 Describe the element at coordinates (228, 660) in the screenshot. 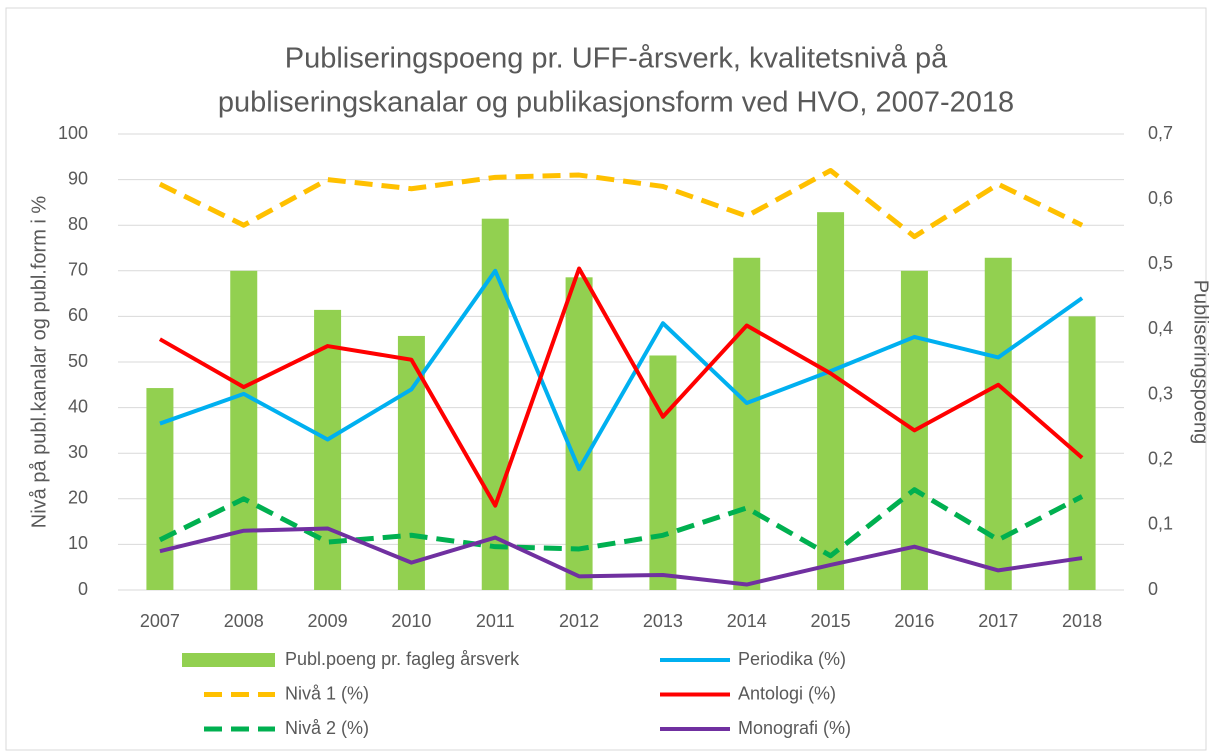

I see `legend-swatch` at that location.